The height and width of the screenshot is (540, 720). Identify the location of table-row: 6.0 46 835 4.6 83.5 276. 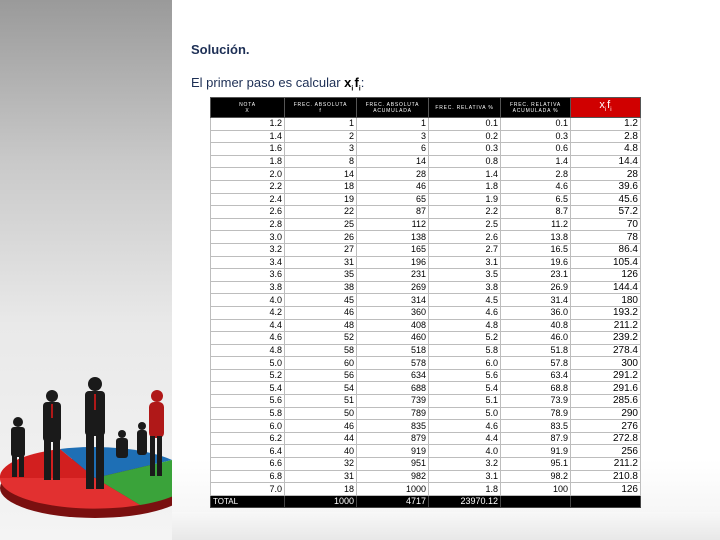
(425, 426).